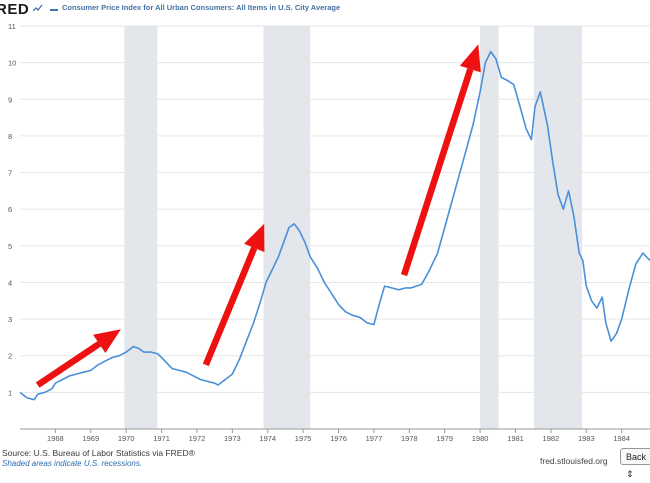  Describe the element at coordinates (551, 438) in the screenshot. I see `x-tick-label: 1982` at that location.